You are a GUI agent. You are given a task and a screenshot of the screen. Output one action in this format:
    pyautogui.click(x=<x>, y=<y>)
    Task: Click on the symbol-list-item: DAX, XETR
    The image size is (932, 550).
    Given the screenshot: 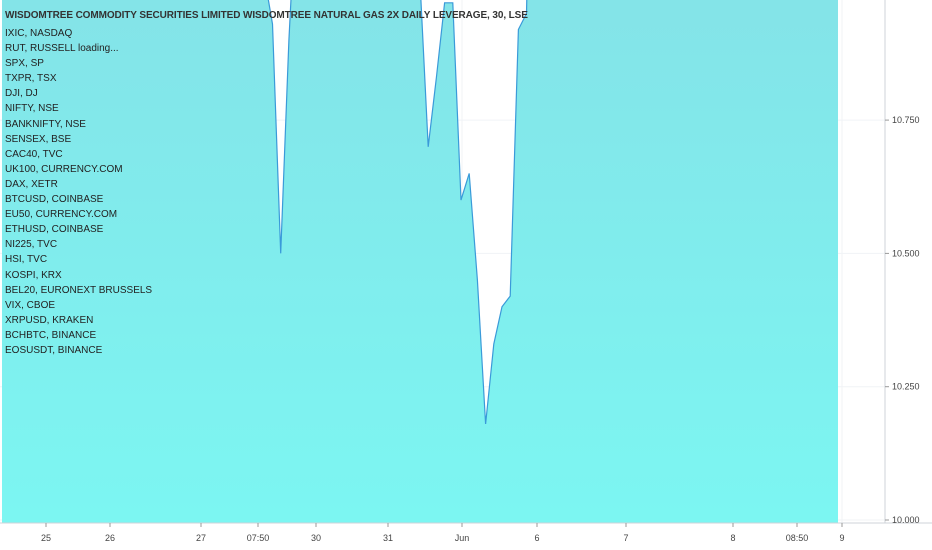 What is the action you would take?
    pyautogui.click(x=31, y=184)
    